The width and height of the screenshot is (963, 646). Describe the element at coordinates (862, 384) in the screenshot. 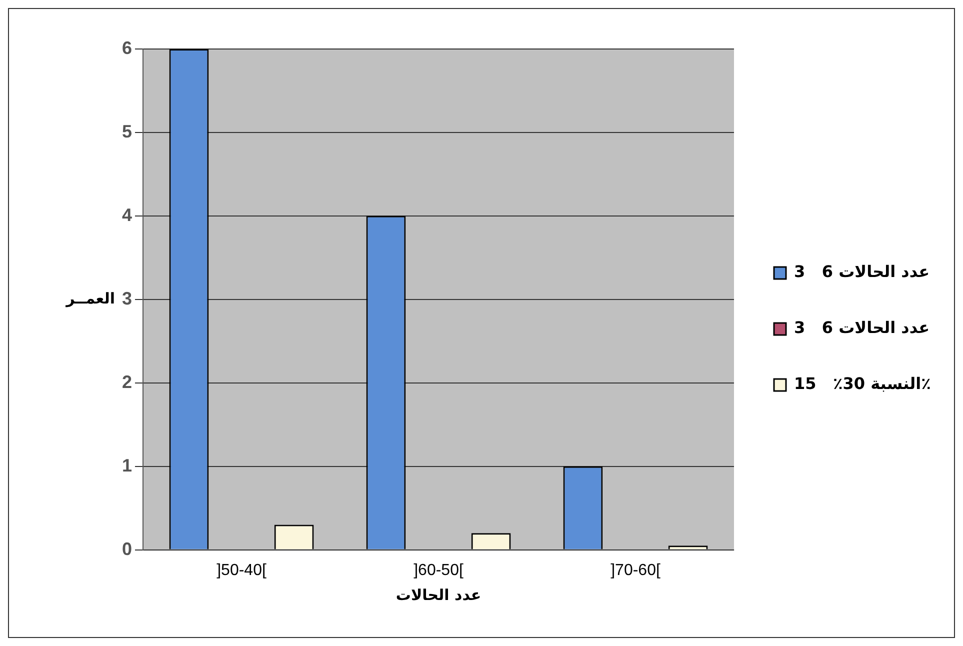

I see `legend-label: النسبة 30٪ 15٪` at that location.